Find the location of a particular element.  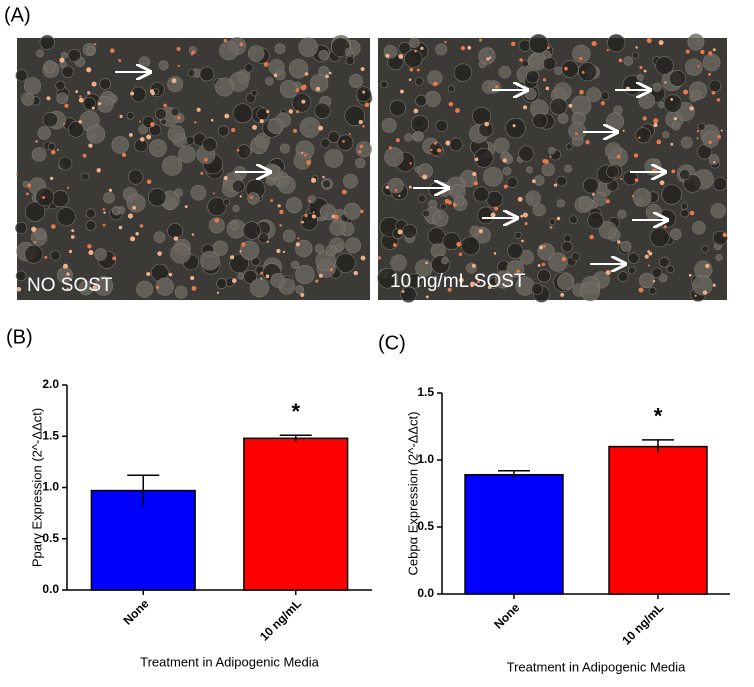

image-caption: NO SOST is located at coordinates (70, 285).